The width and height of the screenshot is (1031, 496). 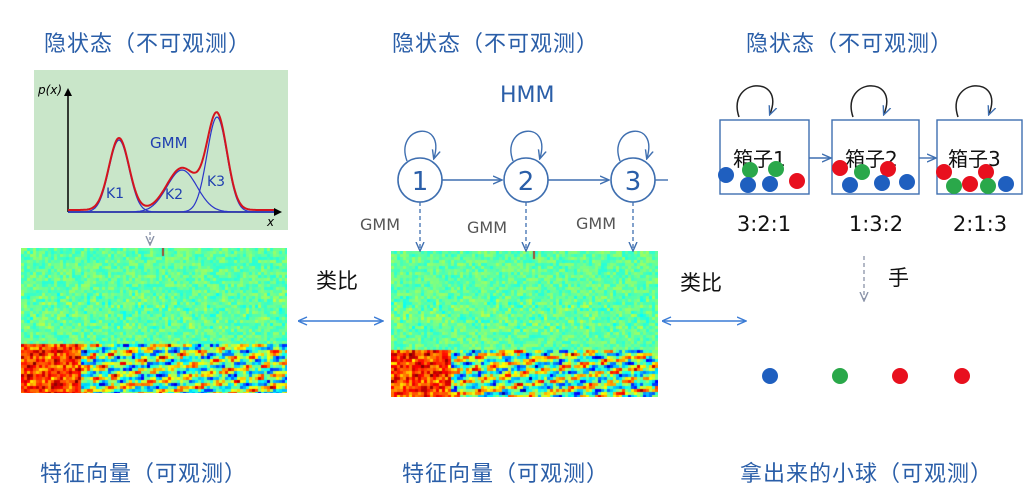 What do you see at coordinates (840, 168) in the screenshot?
I see `box-2-ball-red-a` at bounding box center [840, 168].